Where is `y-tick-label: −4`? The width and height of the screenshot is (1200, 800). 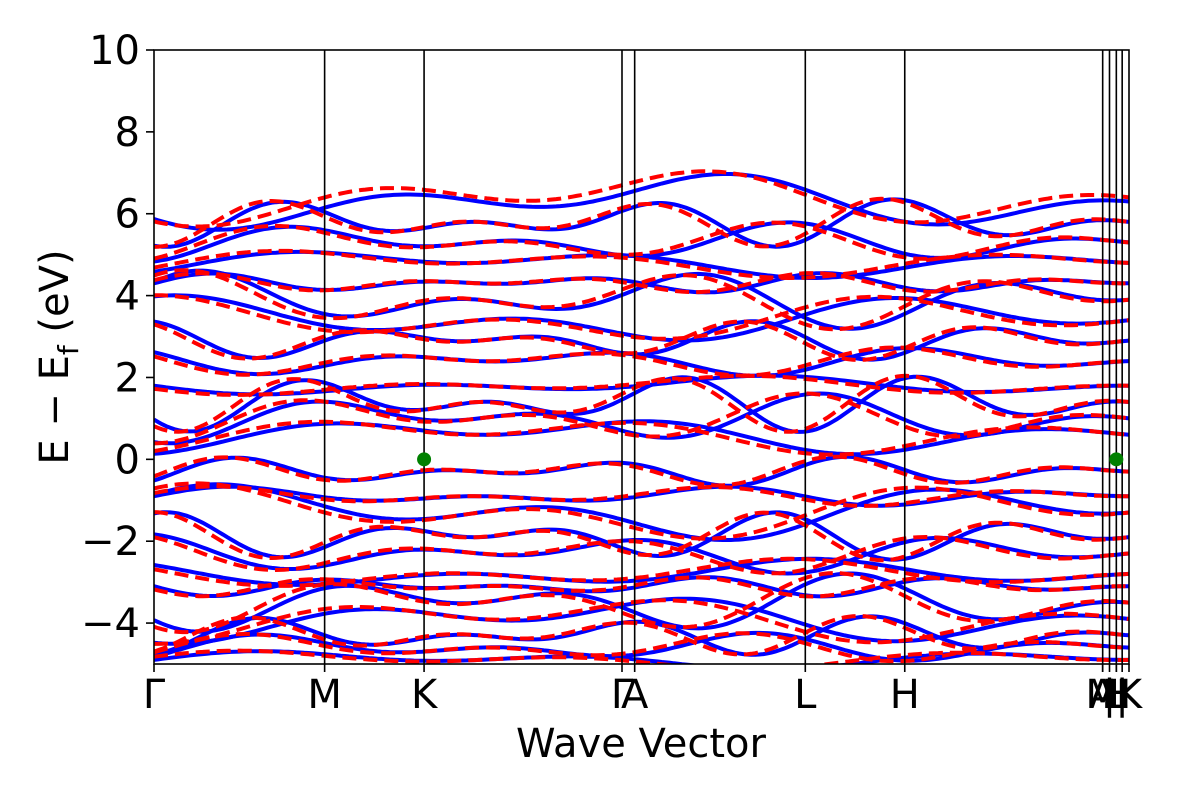 y-tick-label: −4 is located at coordinates (110, 624).